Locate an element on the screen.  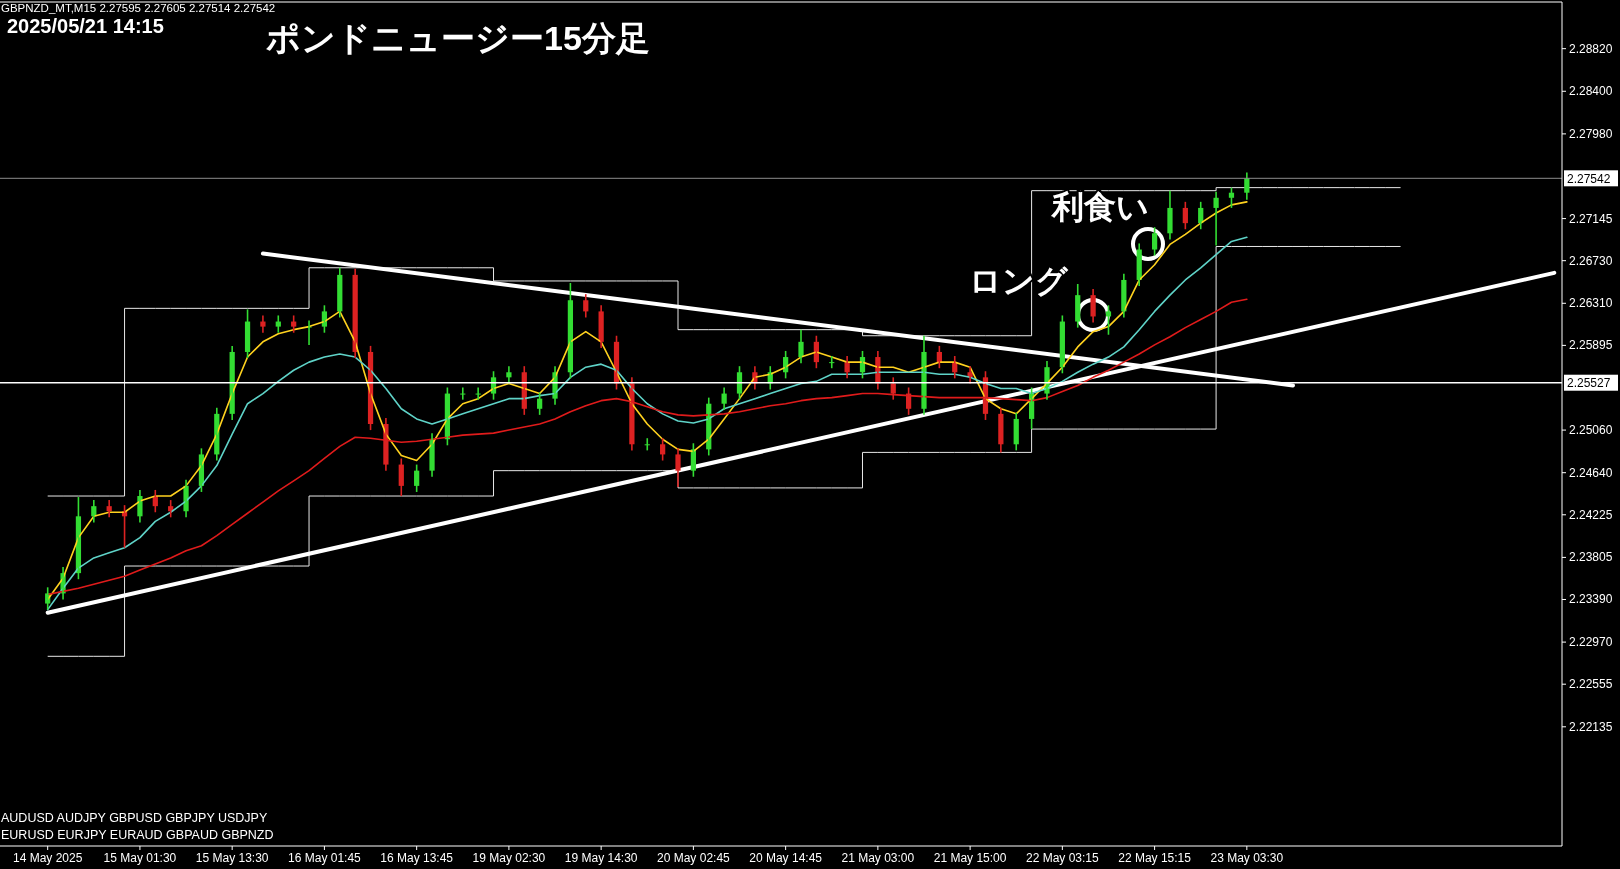
annotation: GBPNZD_MT,M15 2.27595 2.27605 2.27514 2.27542 is located at coordinates (138, 8).